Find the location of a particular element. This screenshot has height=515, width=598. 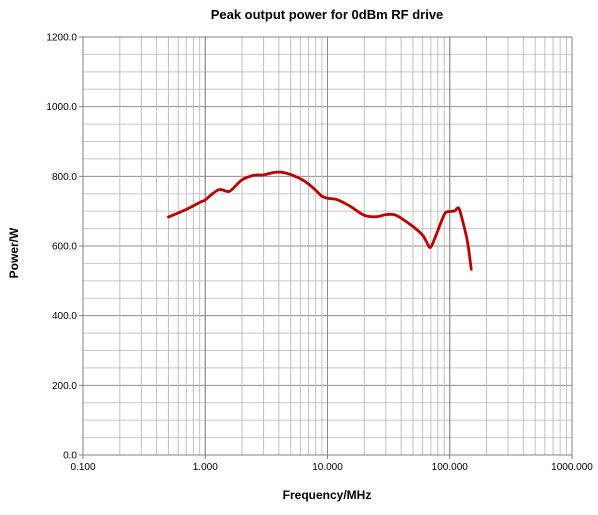

y-tick-label: 600.0 is located at coordinates (64, 247).